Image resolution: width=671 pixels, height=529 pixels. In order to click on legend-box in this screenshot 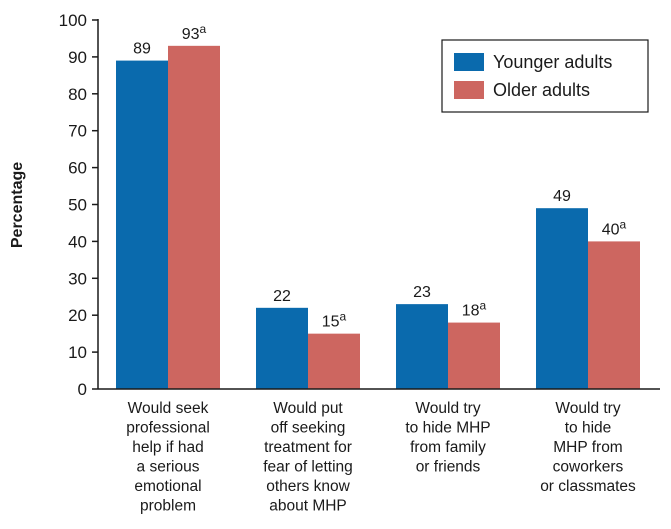, I will do `click(545, 76)`.